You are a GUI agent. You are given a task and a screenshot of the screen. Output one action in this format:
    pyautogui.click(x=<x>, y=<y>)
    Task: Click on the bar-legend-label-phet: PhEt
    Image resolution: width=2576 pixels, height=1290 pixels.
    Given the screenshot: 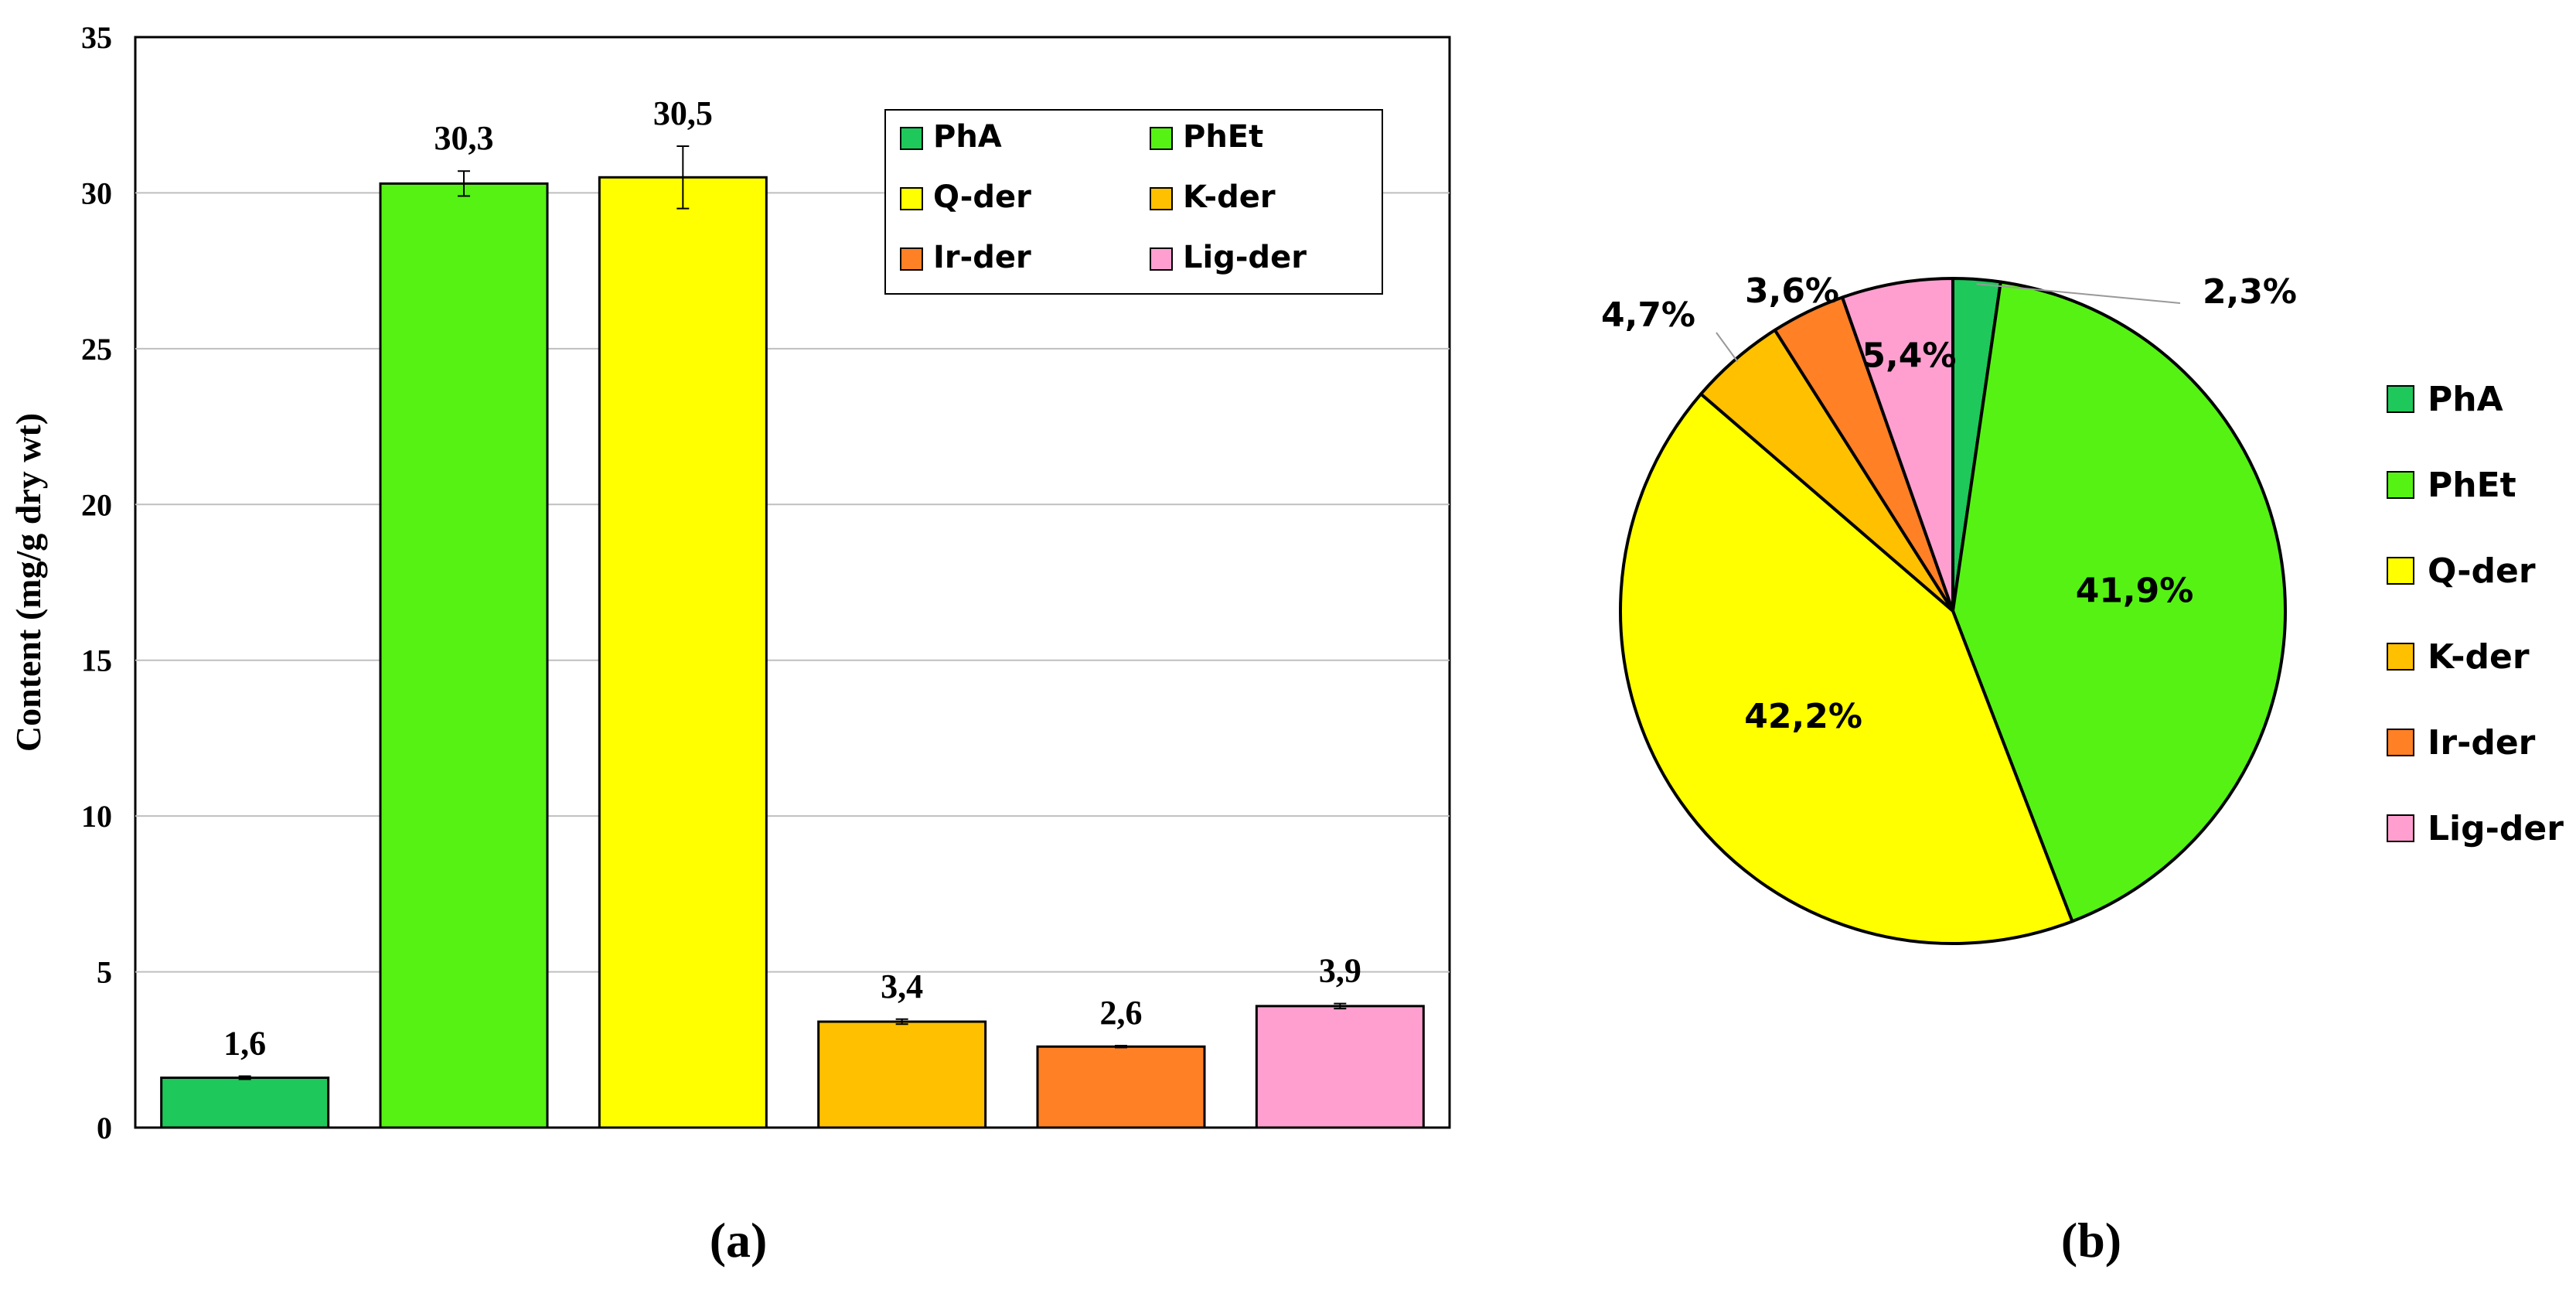 What is the action you would take?
    pyautogui.click(x=1223, y=137)
    